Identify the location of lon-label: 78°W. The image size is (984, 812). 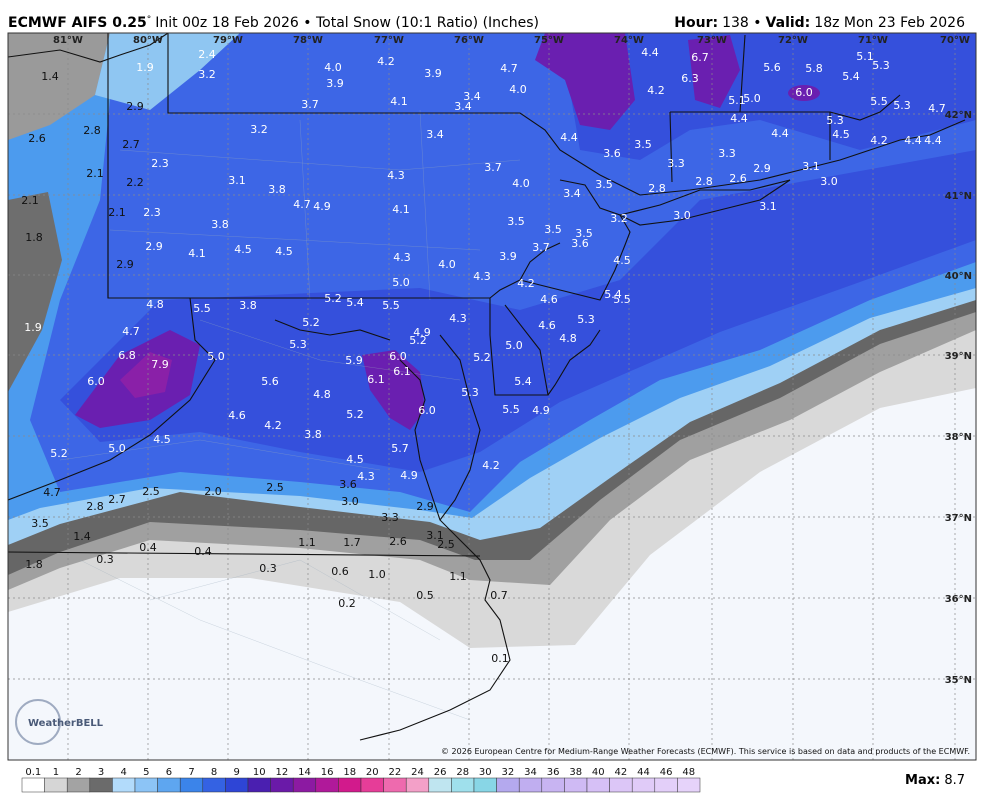
(308, 40).